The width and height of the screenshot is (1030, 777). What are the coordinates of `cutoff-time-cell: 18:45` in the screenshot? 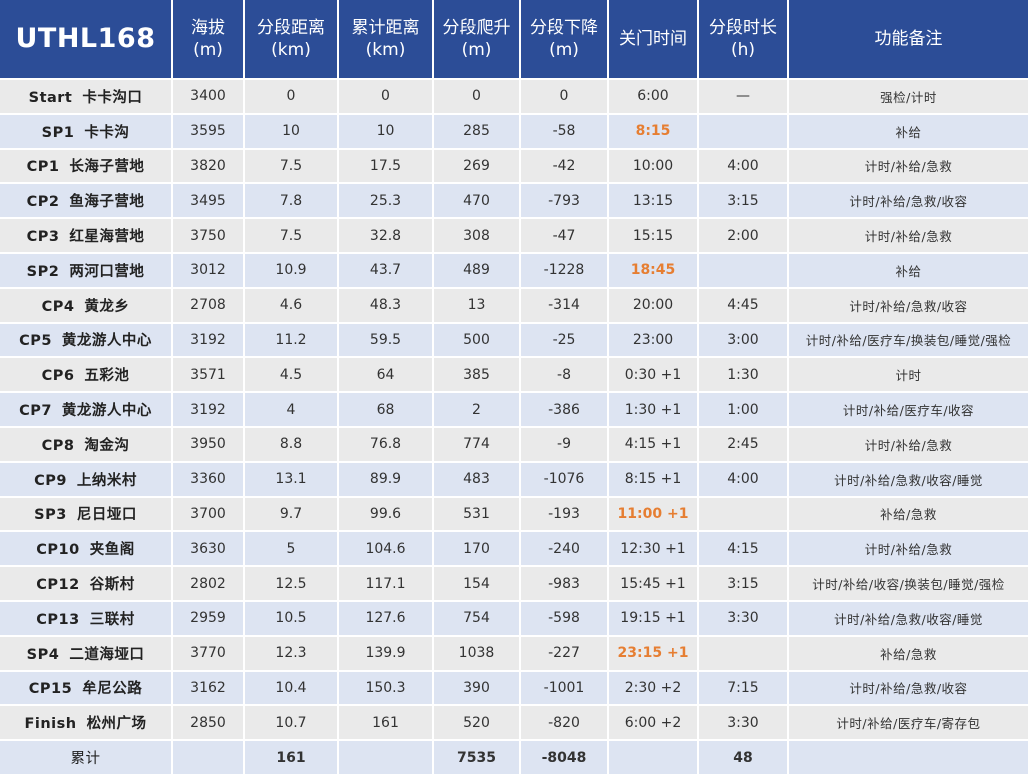 It's located at (654, 271).